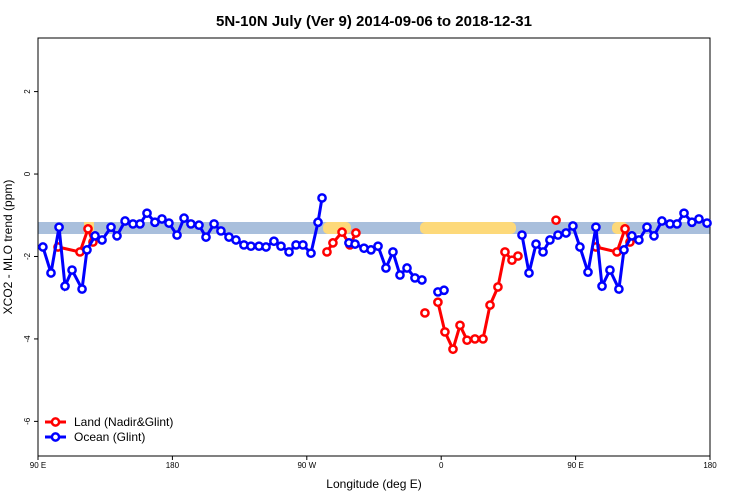  I want to click on y-axis-label: XCO2 - MLO trend (ppm), so click(8, 247).